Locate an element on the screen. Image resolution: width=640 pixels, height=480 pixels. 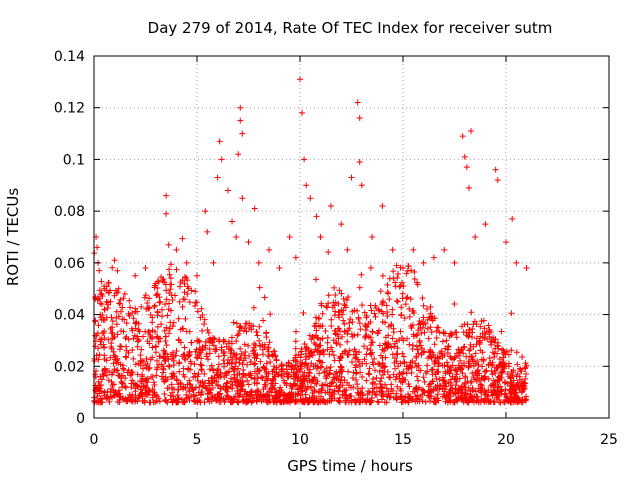
x-tick-label: 25 is located at coordinates (609, 440).